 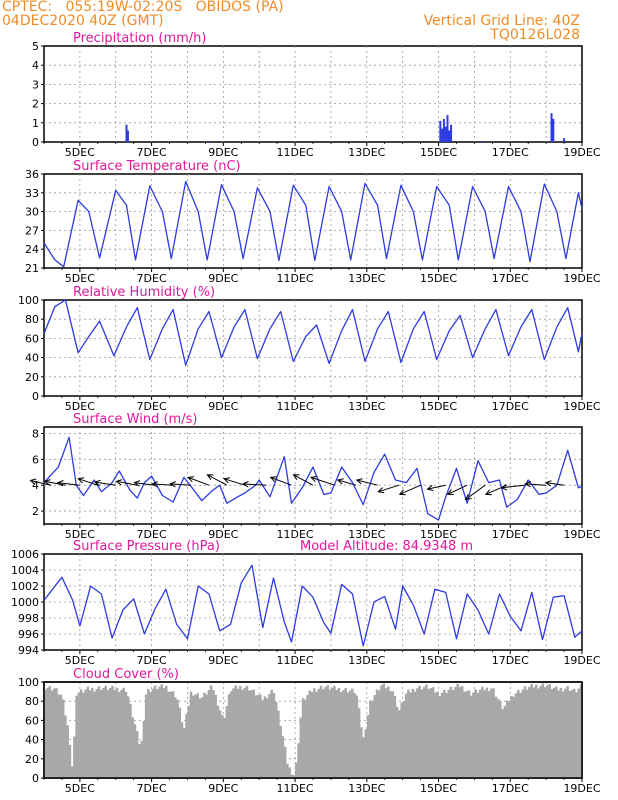 What do you see at coordinates (83, 21) in the screenshot?
I see `run-datetime: 04DEC2020 40Z (GMT)` at bounding box center [83, 21].